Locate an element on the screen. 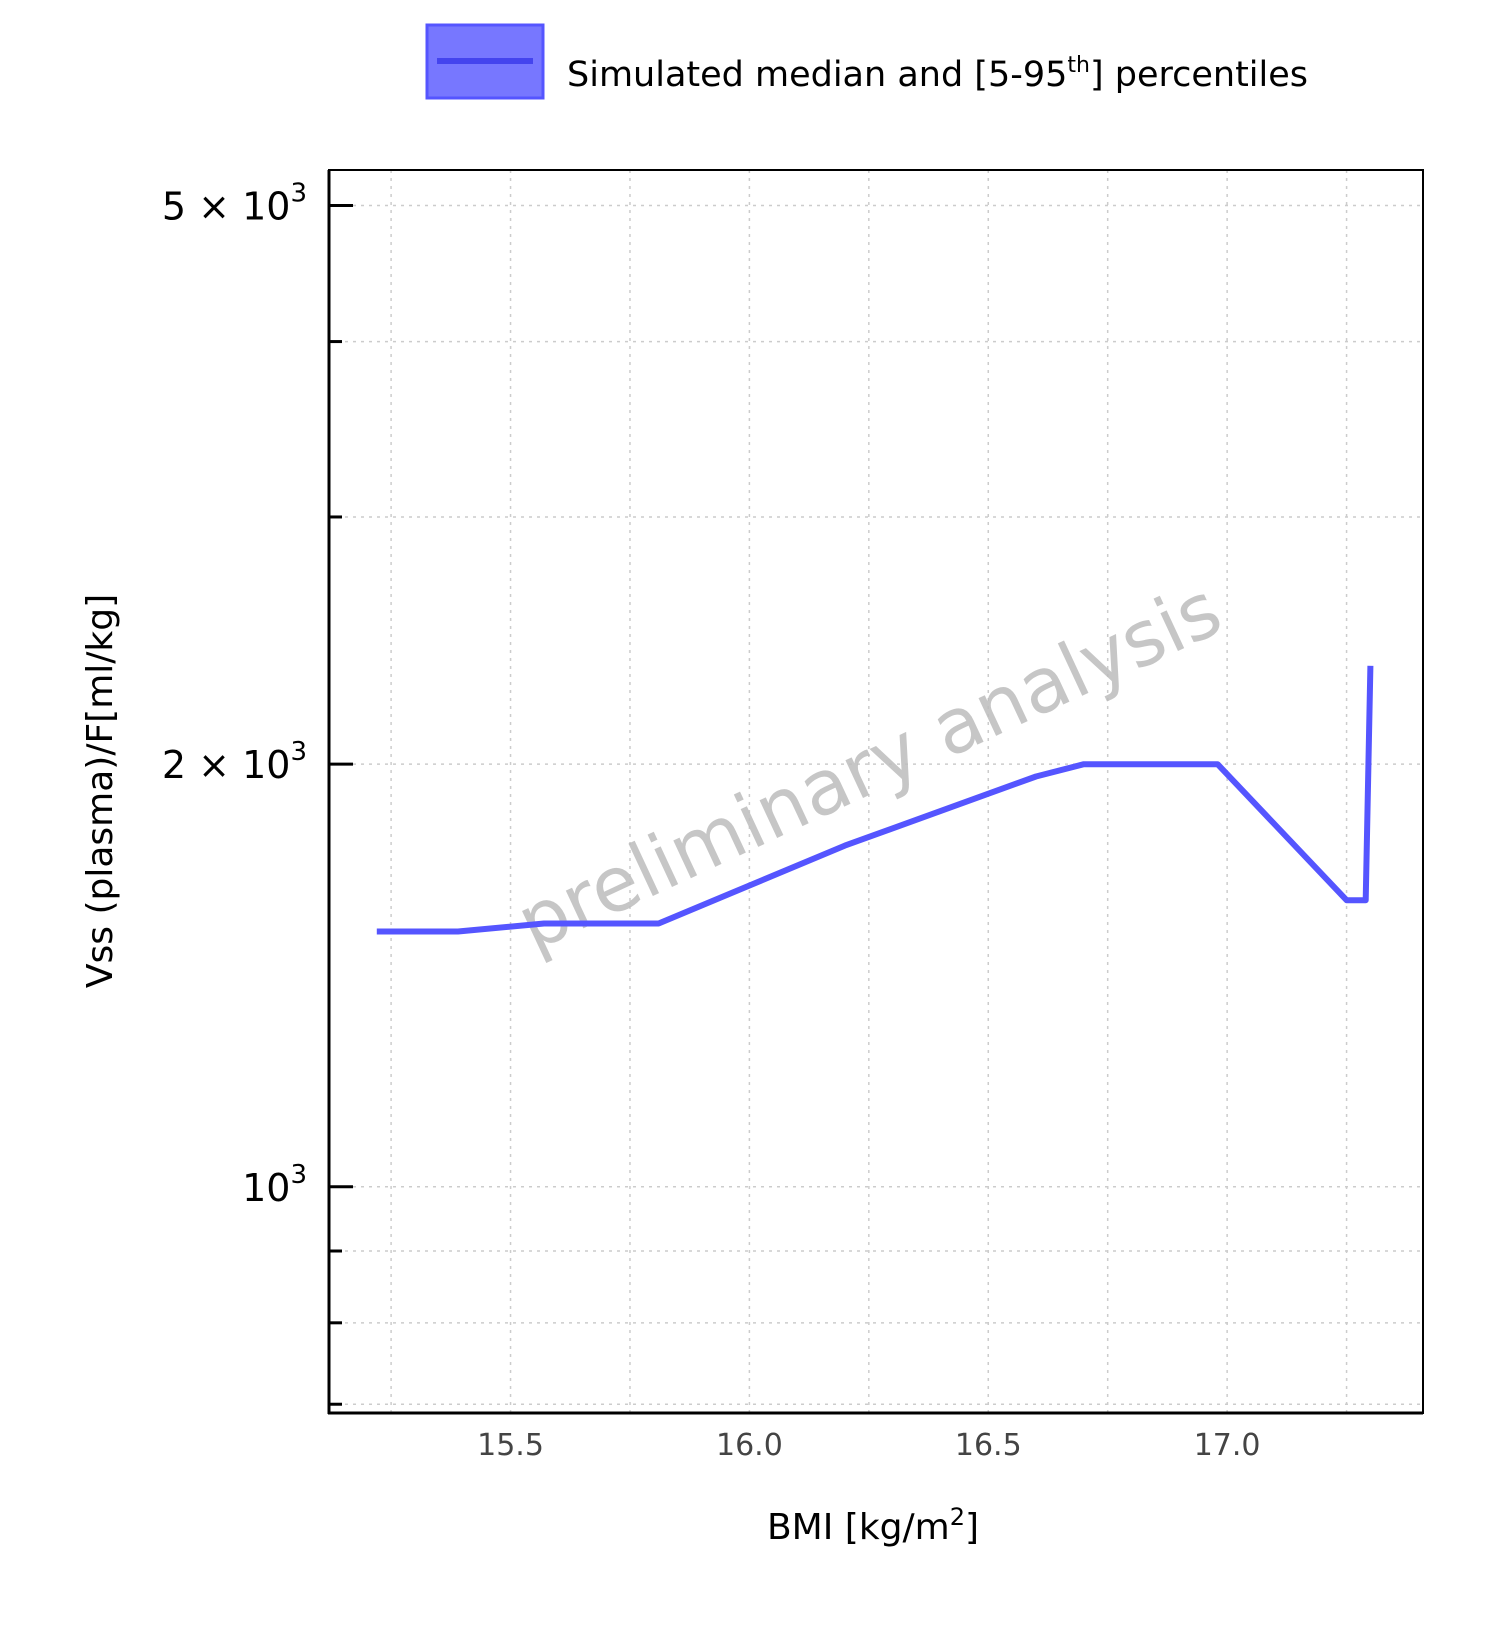  legend-label-sup: th is located at coordinates (1078, 65).